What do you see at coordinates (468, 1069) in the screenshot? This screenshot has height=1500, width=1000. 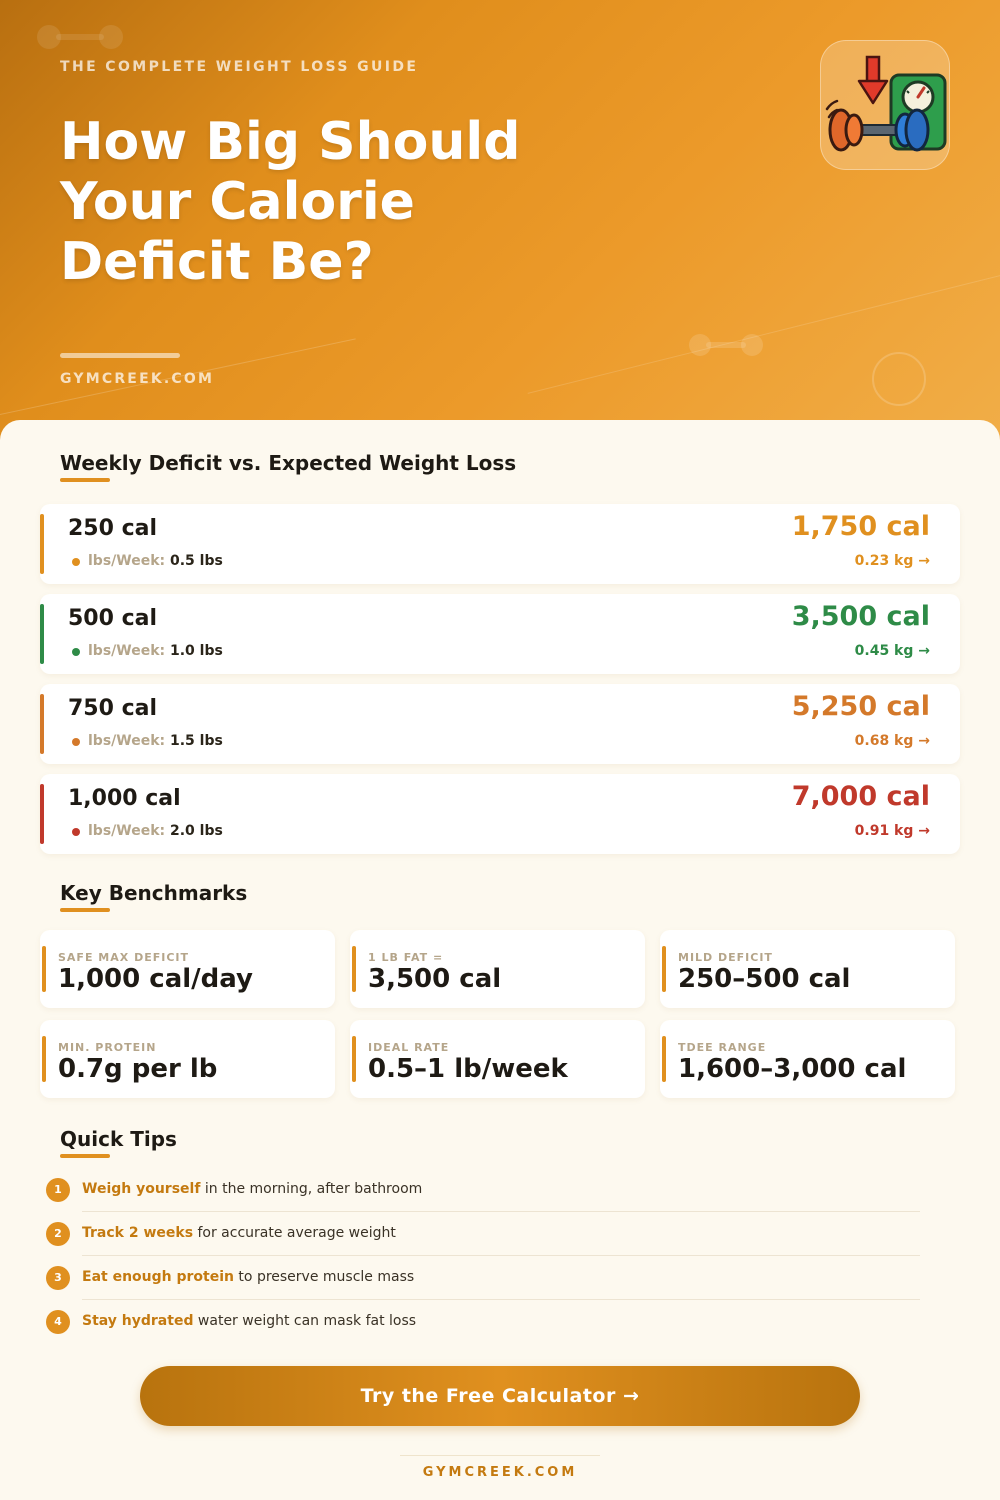 I see `benchmark-value: 0.5–1 lb/week` at bounding box center [468, 1069].